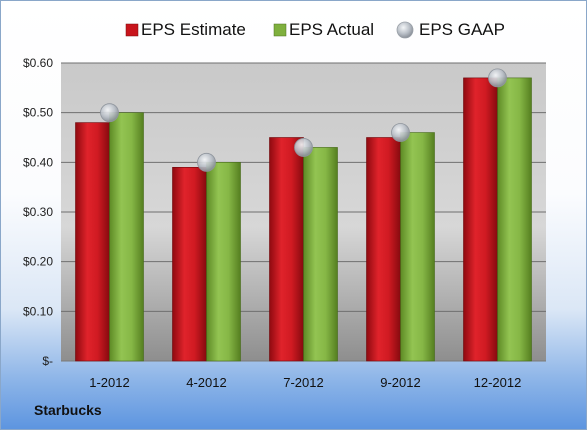  Describe the element at coordinates (332, 29) in the screenshot. I see `legend-label-eps-actual: EPS Actual` at that location.